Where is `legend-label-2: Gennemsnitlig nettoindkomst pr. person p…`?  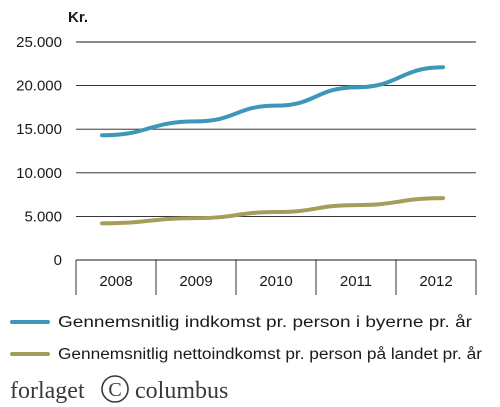
legend-label-2: Gennemsnitlig nettoindkomst pr. person p… is located at coordinates (270, 354).